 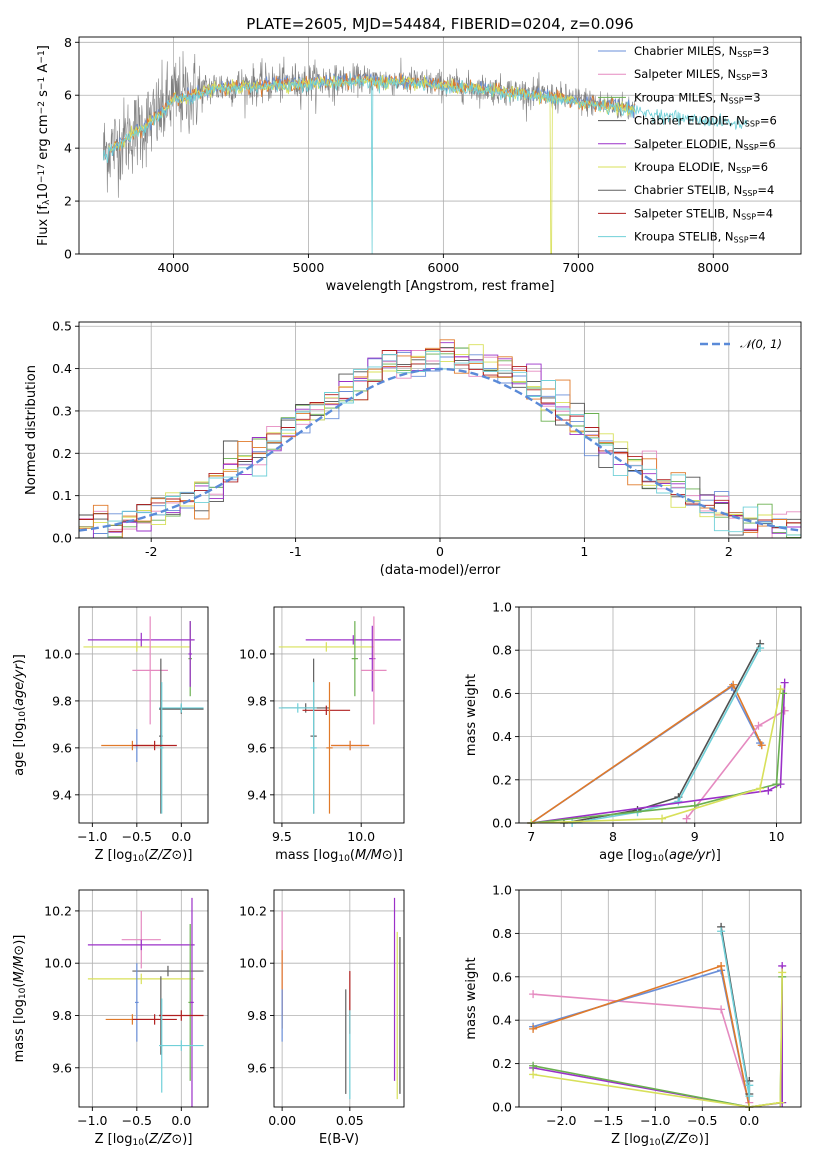 I want to click on legend-entry-label: Chabrier MILES, NSSP=3, so click(x=701, y=51).